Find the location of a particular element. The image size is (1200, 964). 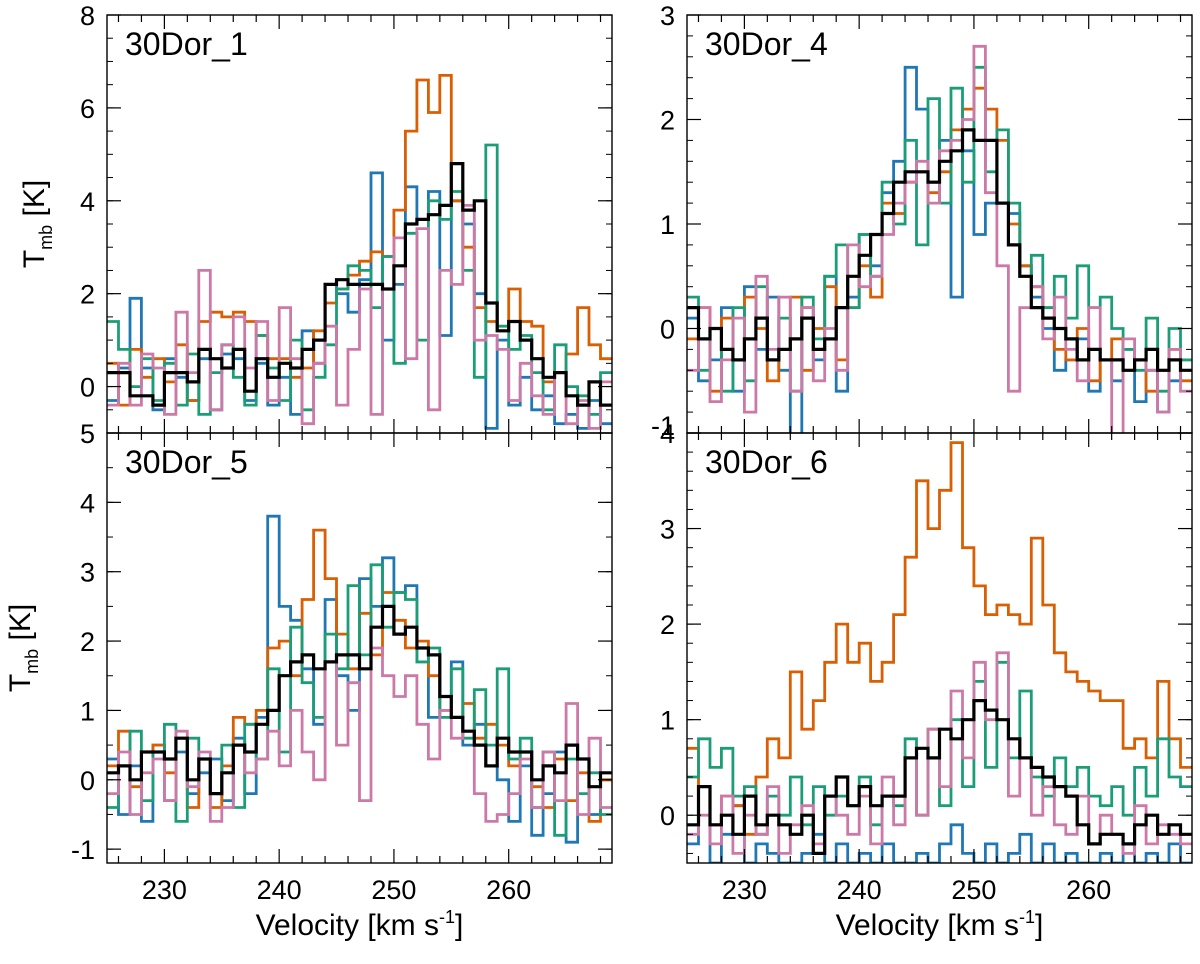

panel-title: 30Dor_4 is located at coordinates (766, 44).